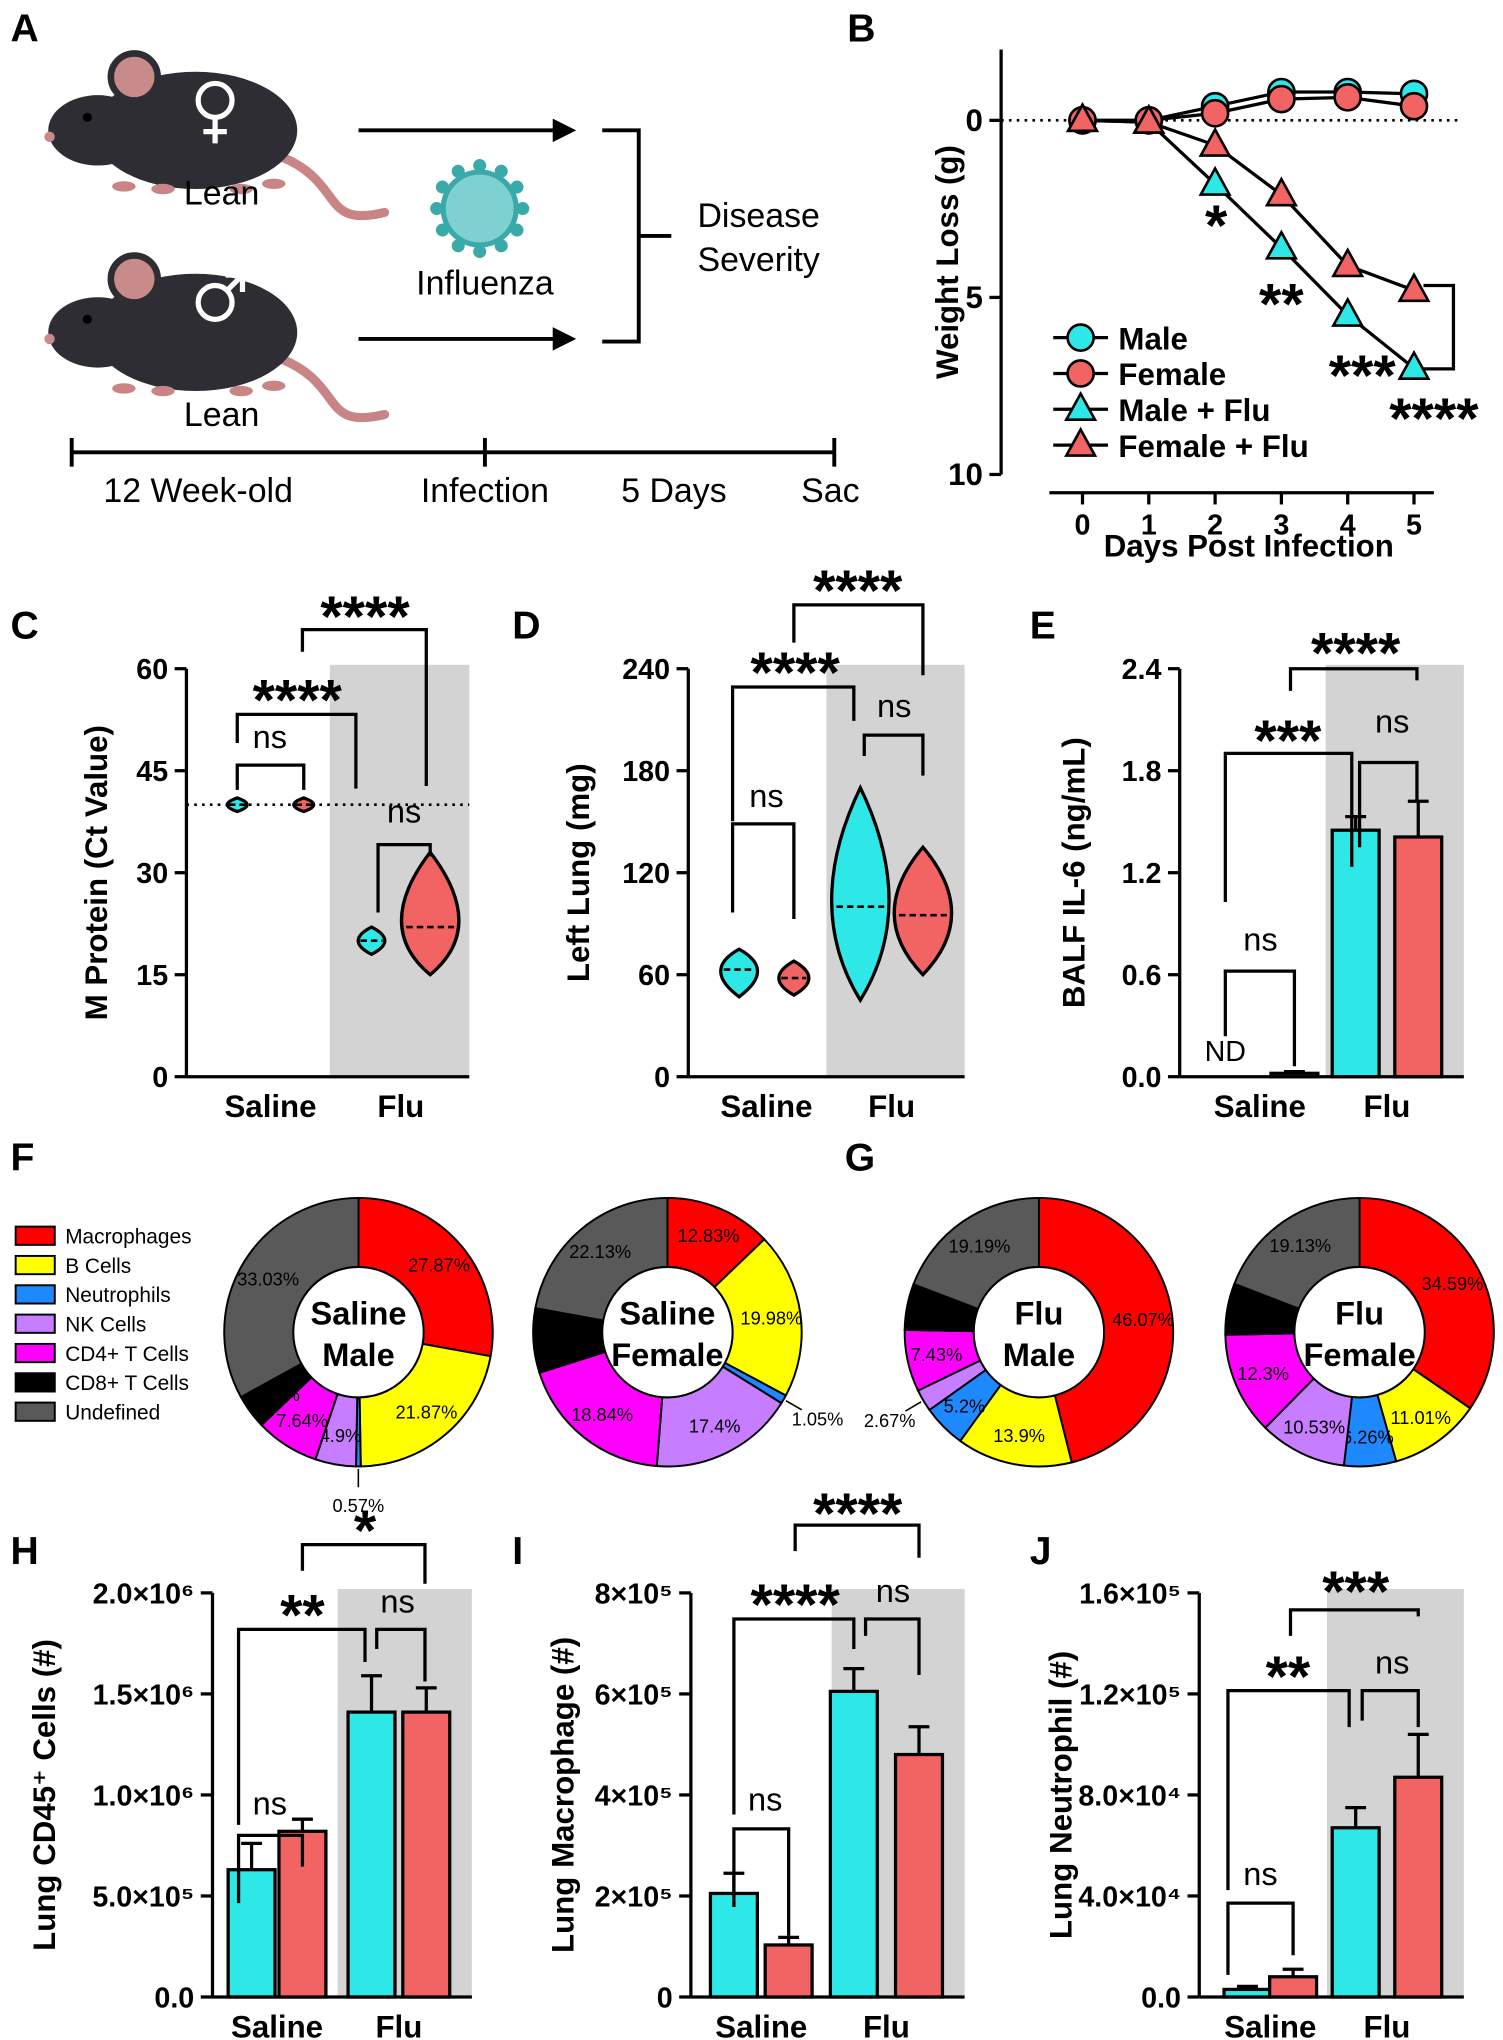 This screenshot has height=2040, width=1503. What do you see at coordinates (87, 319) in the screenshot?
I see `eye` at bounding box center [87, 319].